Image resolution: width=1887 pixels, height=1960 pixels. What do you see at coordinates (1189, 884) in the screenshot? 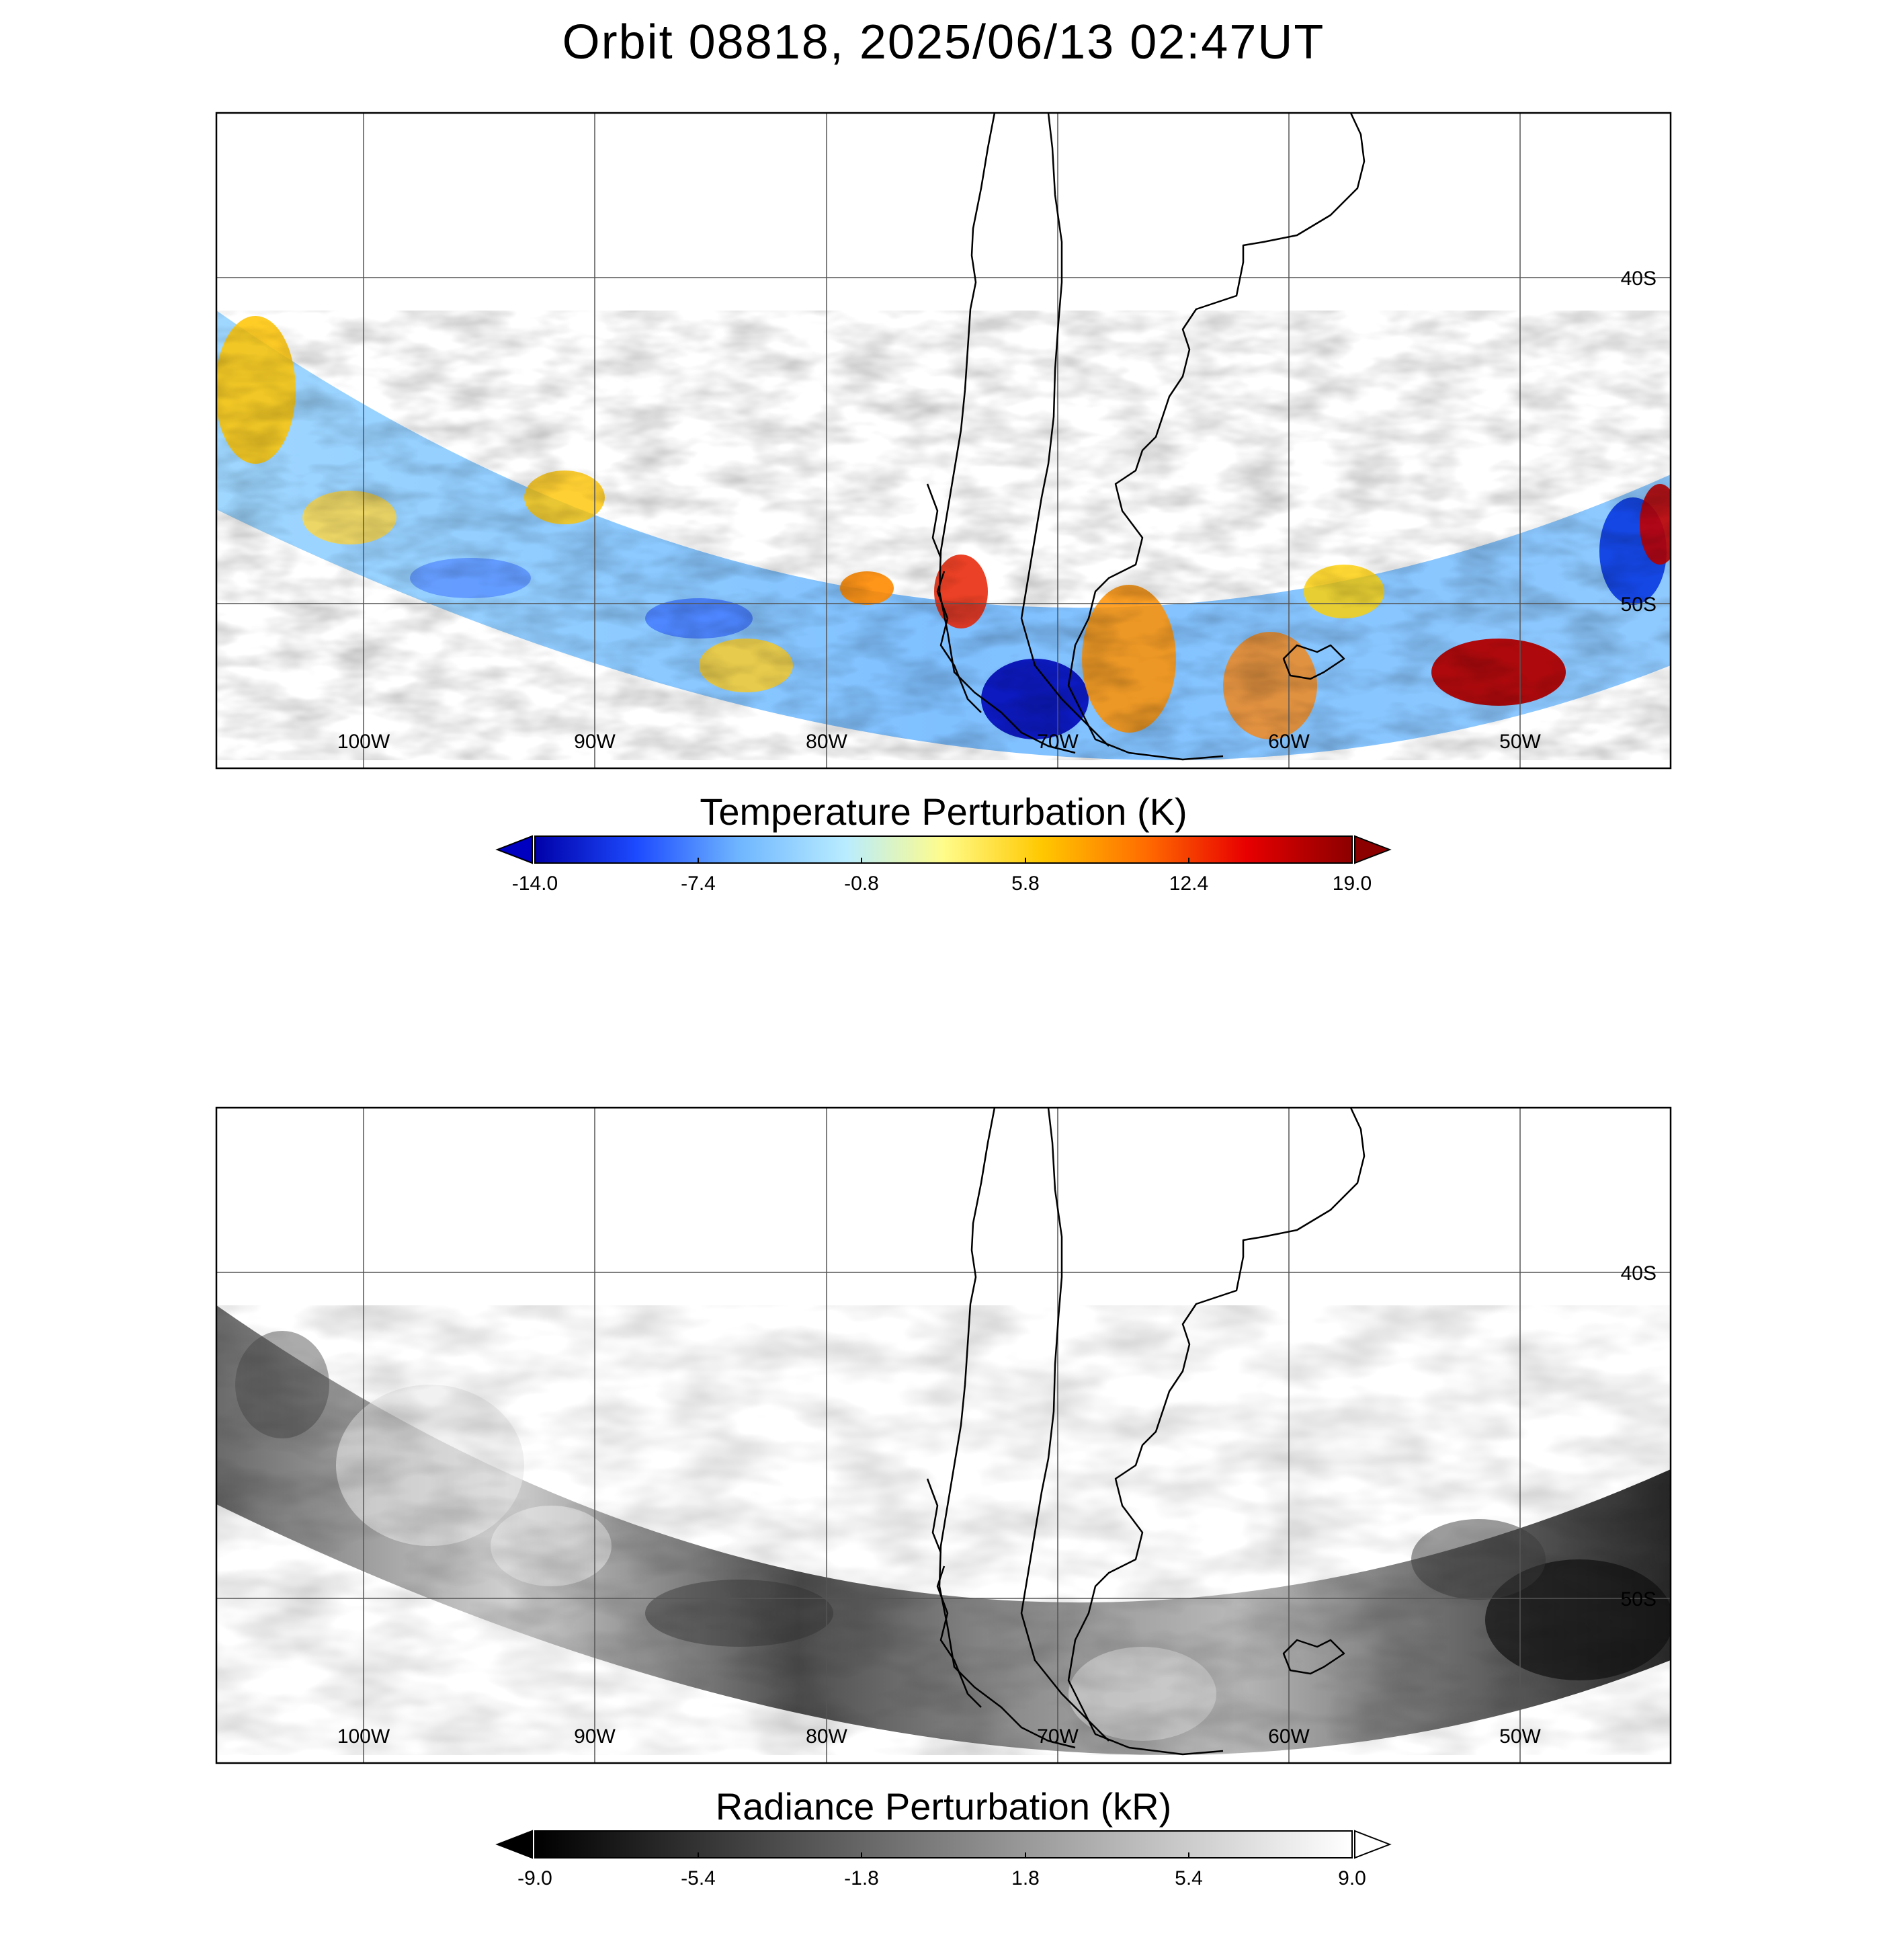
I see `temperature-tick-4: 12.4` at bounding box center [1189, 884].